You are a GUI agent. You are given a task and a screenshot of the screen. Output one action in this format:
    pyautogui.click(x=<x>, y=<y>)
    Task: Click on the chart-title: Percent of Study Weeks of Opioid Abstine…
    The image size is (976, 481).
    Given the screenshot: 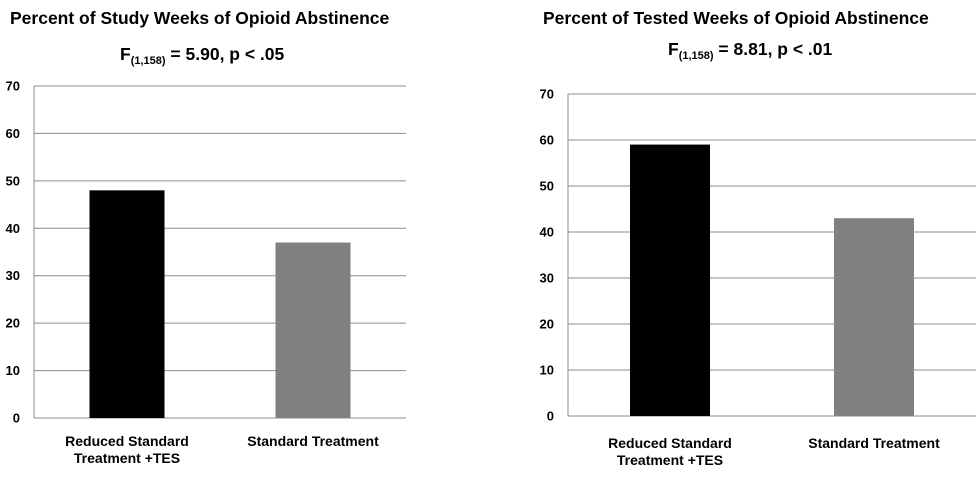 What is the action you would take?
    pyautogui.click(x=200, y=18)
    